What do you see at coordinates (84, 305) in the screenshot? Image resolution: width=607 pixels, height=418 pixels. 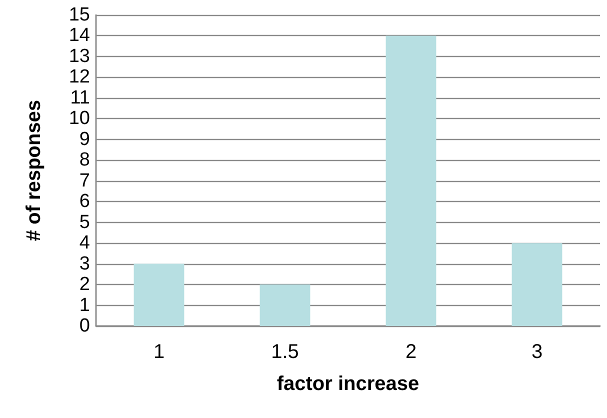 I see `y-tick-label: 1` at bounding box center [84, 305].